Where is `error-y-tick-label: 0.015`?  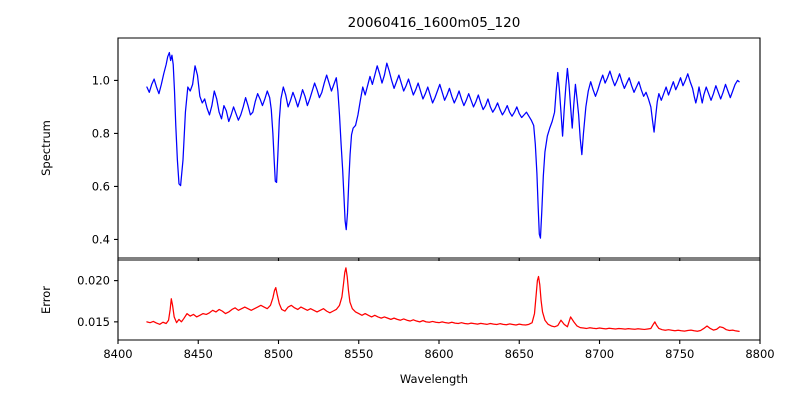
error-y-tick-label: 0.015 is located at coordinates (93, 322).